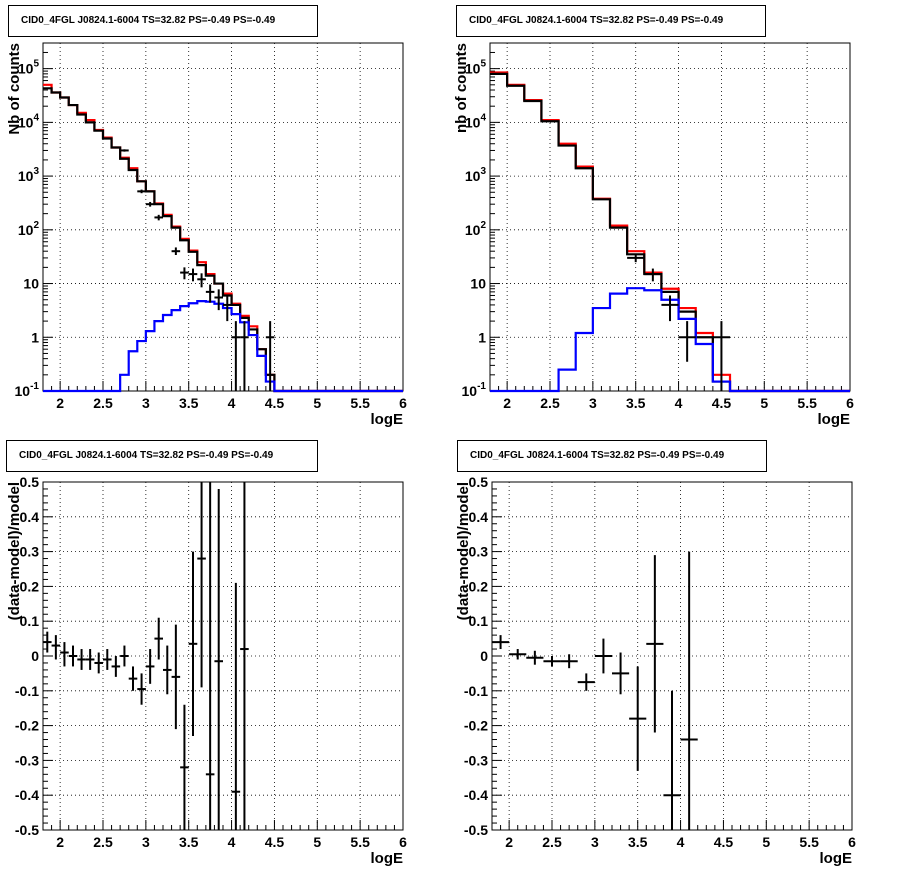  Describe the element at coordinates (29, 175) in the screenshot. I see `y-tick-label: 10³` at that location.